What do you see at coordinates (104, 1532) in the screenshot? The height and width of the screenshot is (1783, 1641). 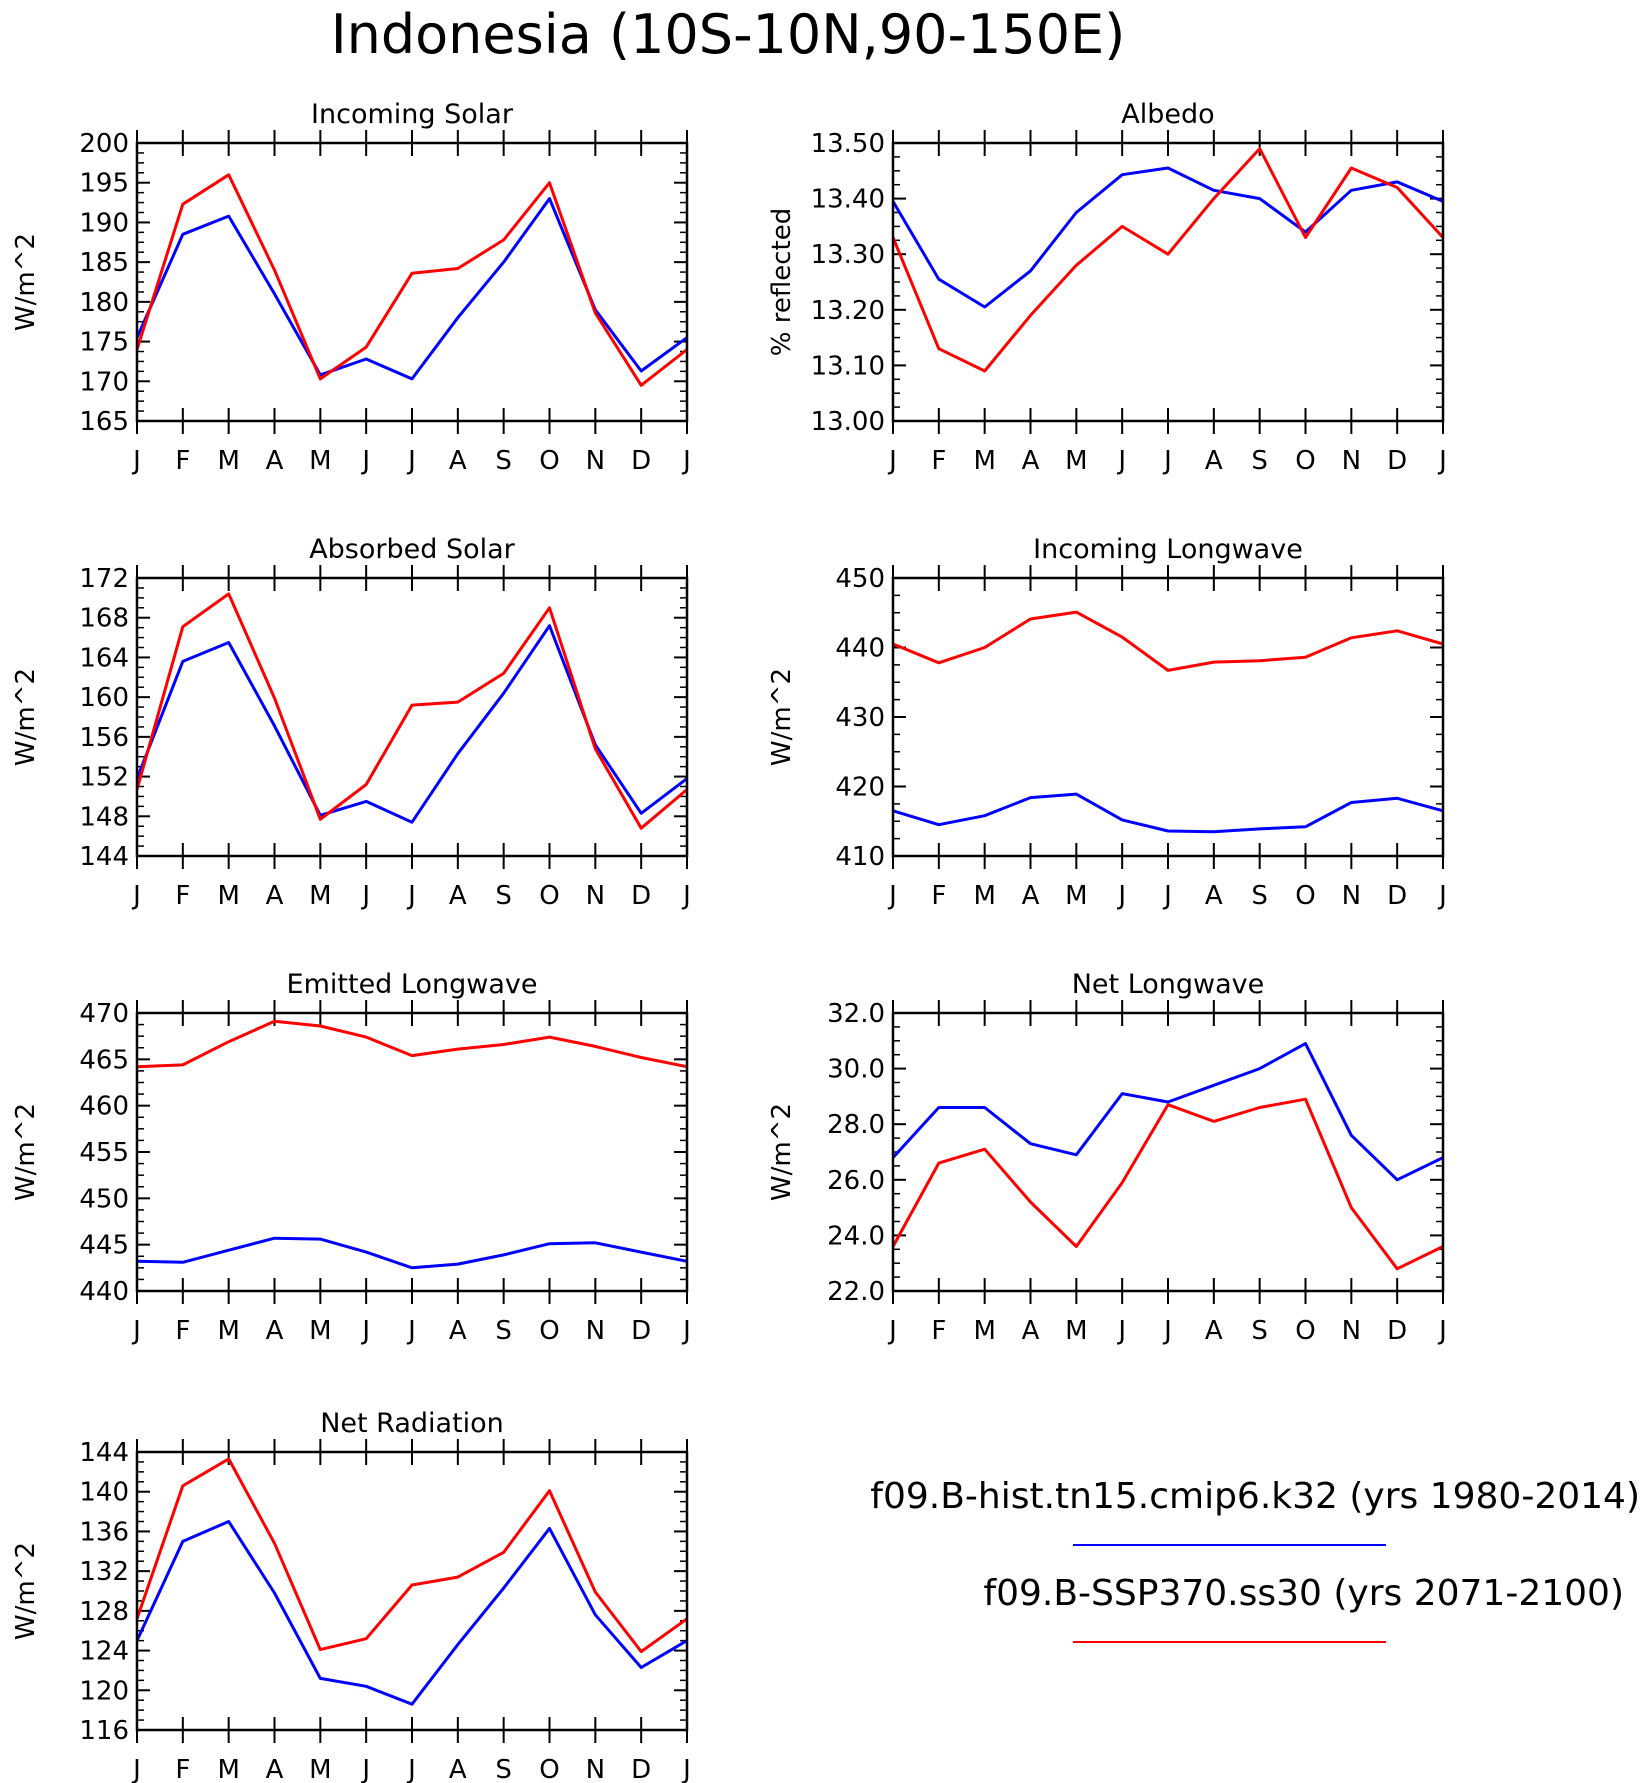 I see `y-tick-label: 136` at bounding box center [104, 1532].